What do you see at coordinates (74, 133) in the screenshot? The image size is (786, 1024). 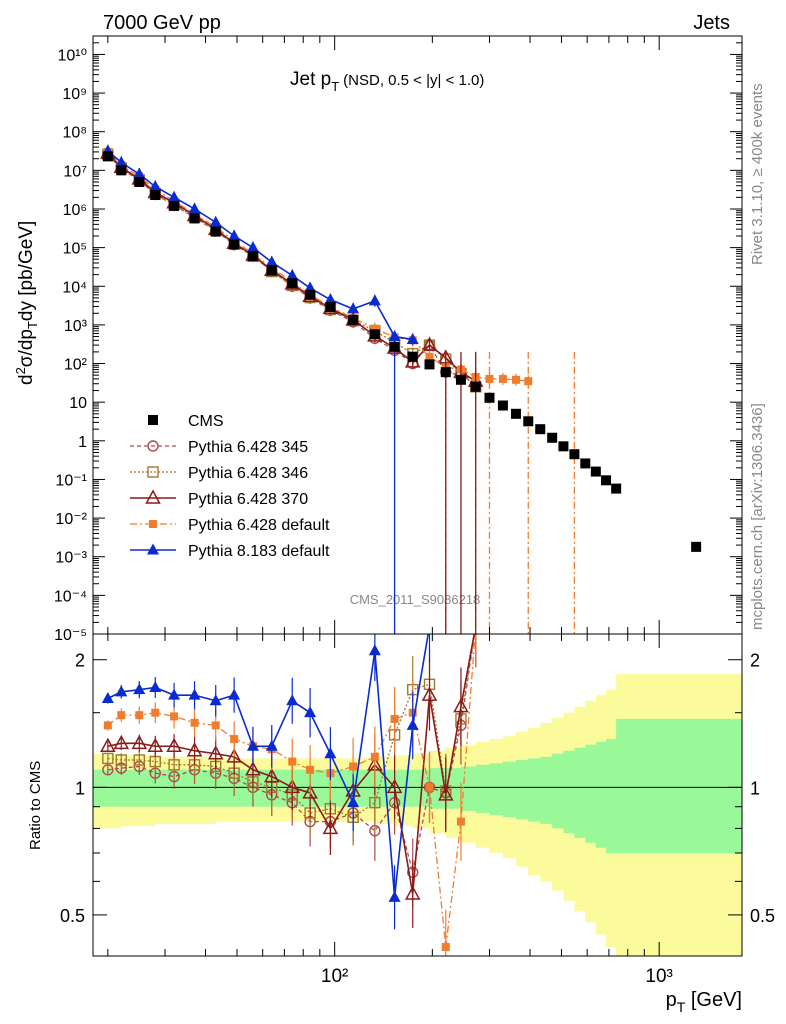 I see `y-tick-label: 10⁸` at bounding box center [74, 133].